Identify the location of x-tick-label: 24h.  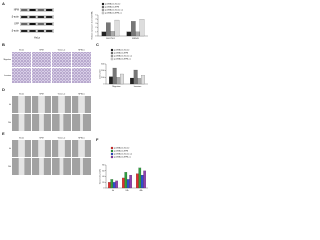
(126, 191).